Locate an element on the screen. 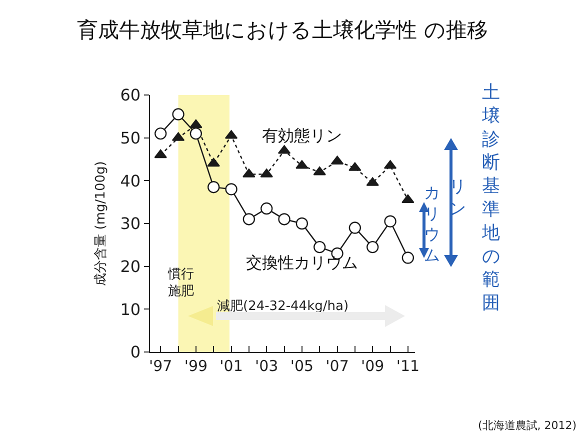  text: 土壌診断基準地の範囲 is located at coordinates (491, 198).